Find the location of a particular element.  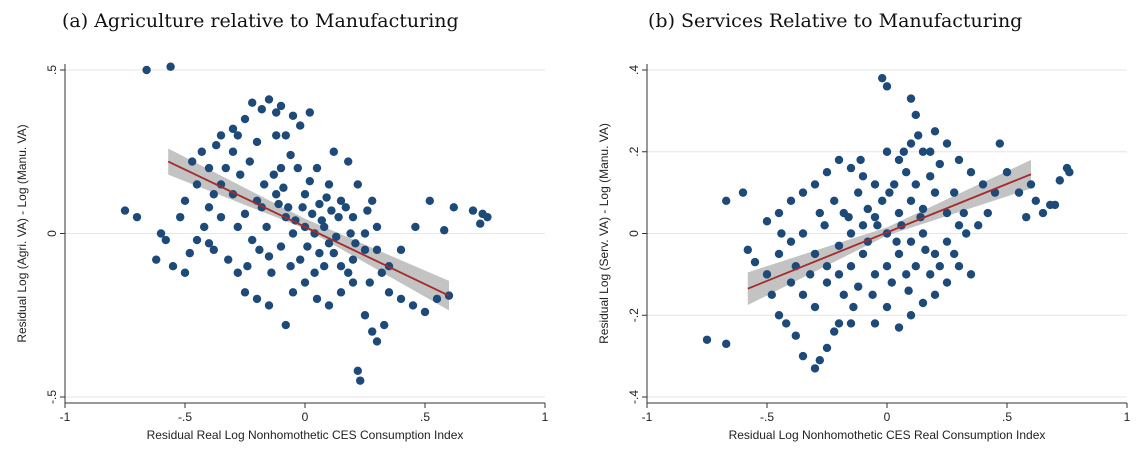

panel-b-title: (b) Services Relative to Manufacturing is located at coordinates (835, 21).